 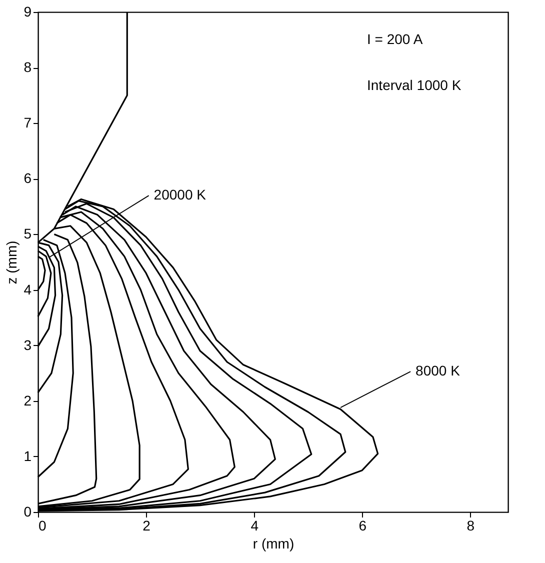 What do you see at coordinates (362, 526) in the screenshot?
I see `x-tick-label: 6` at bounding box center [362, 526].